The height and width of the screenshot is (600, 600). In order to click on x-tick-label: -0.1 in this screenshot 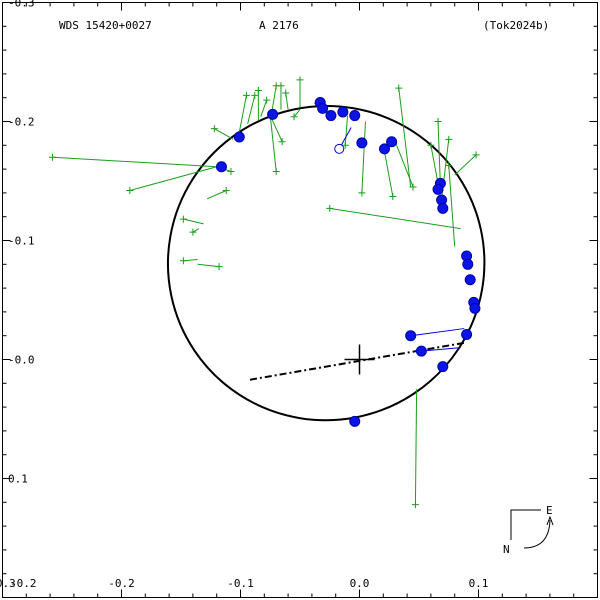, I will do `click(240, 583)`.